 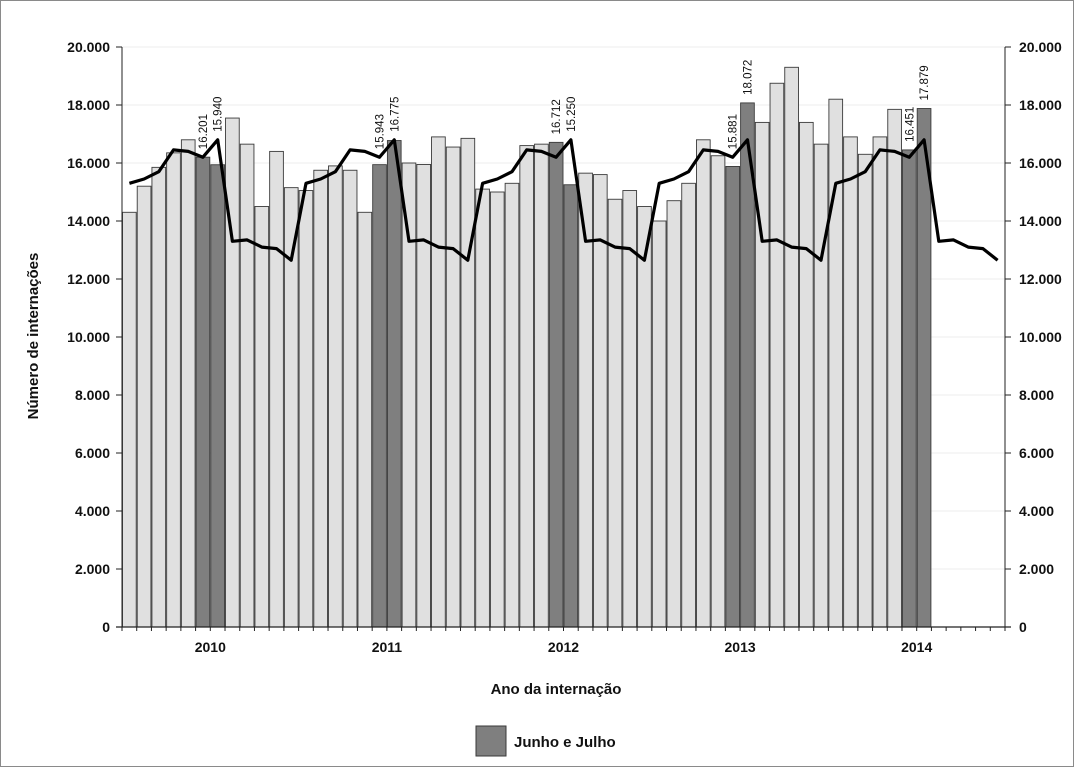 I want to click on trend-line-layer, so click(x=563, y=200).